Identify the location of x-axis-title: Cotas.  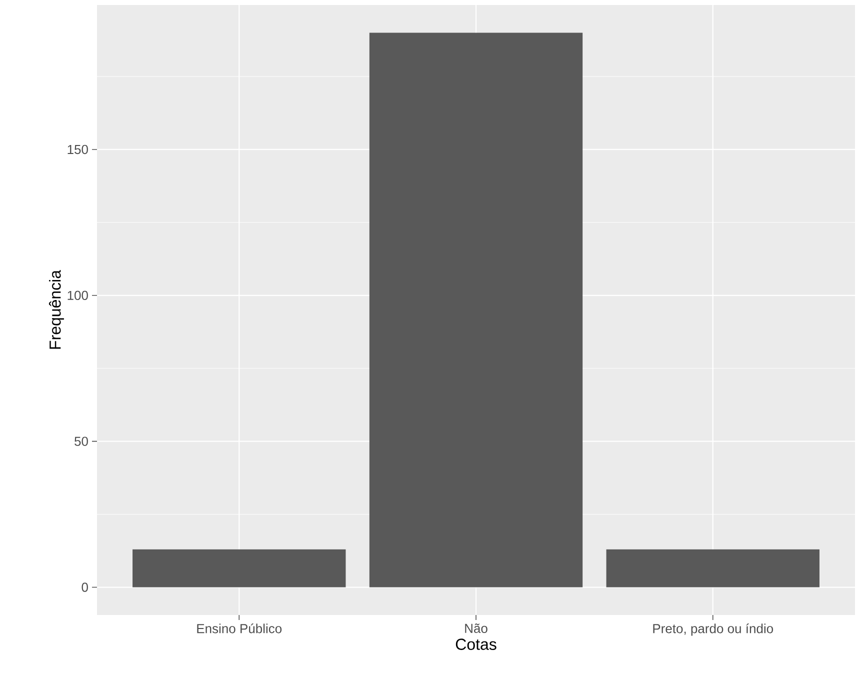
(476, 644).